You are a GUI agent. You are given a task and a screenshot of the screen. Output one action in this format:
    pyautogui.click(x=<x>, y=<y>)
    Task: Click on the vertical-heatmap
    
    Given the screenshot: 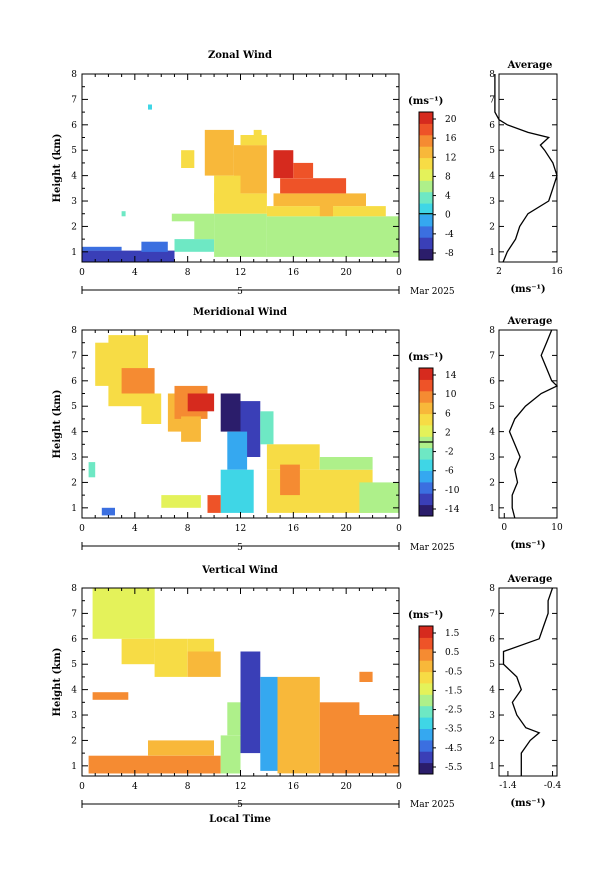 What is the action you would take?
    pyautogui.click(x=244, y=681)
    